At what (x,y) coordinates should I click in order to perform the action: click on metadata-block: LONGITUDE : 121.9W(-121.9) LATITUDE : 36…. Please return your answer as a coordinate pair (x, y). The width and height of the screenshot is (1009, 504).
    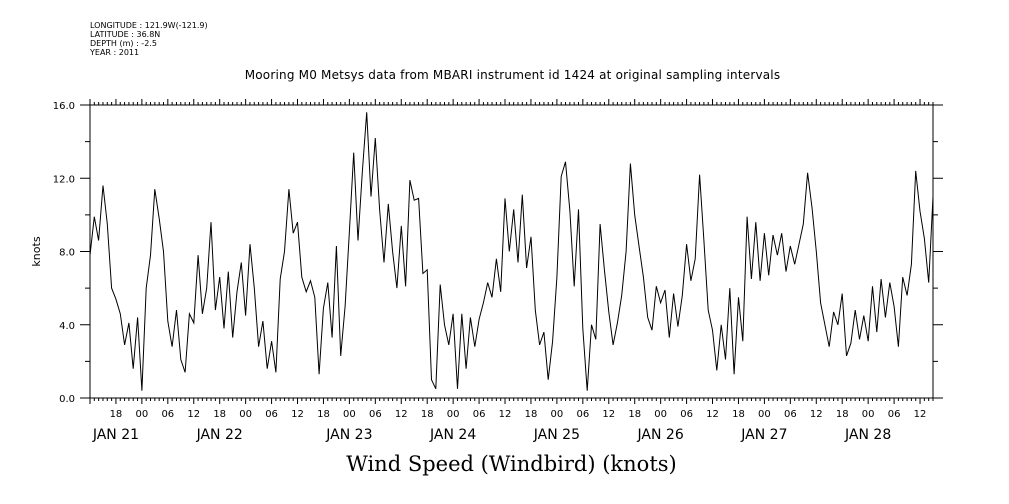
    Looking at the image, I should click on (149, 39).